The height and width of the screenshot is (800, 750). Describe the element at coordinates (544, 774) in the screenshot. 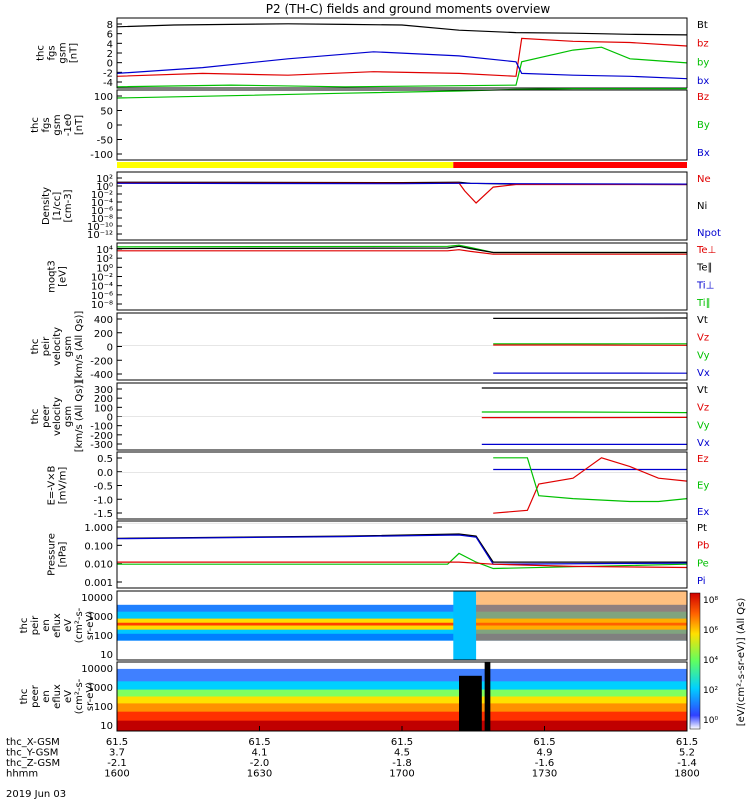

I see `ephem-value: 1730` at that location.